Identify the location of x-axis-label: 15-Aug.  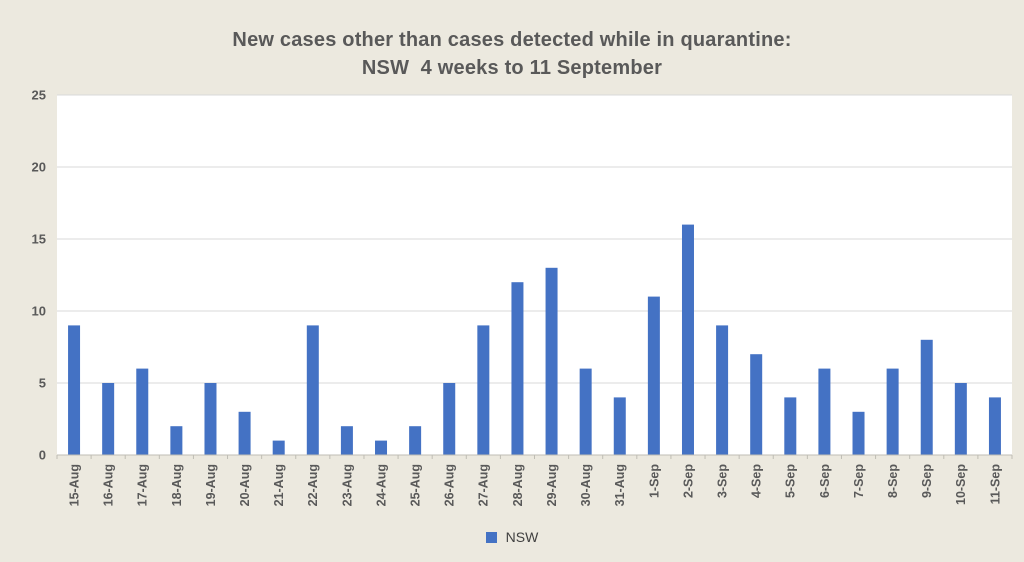
(74, 485).